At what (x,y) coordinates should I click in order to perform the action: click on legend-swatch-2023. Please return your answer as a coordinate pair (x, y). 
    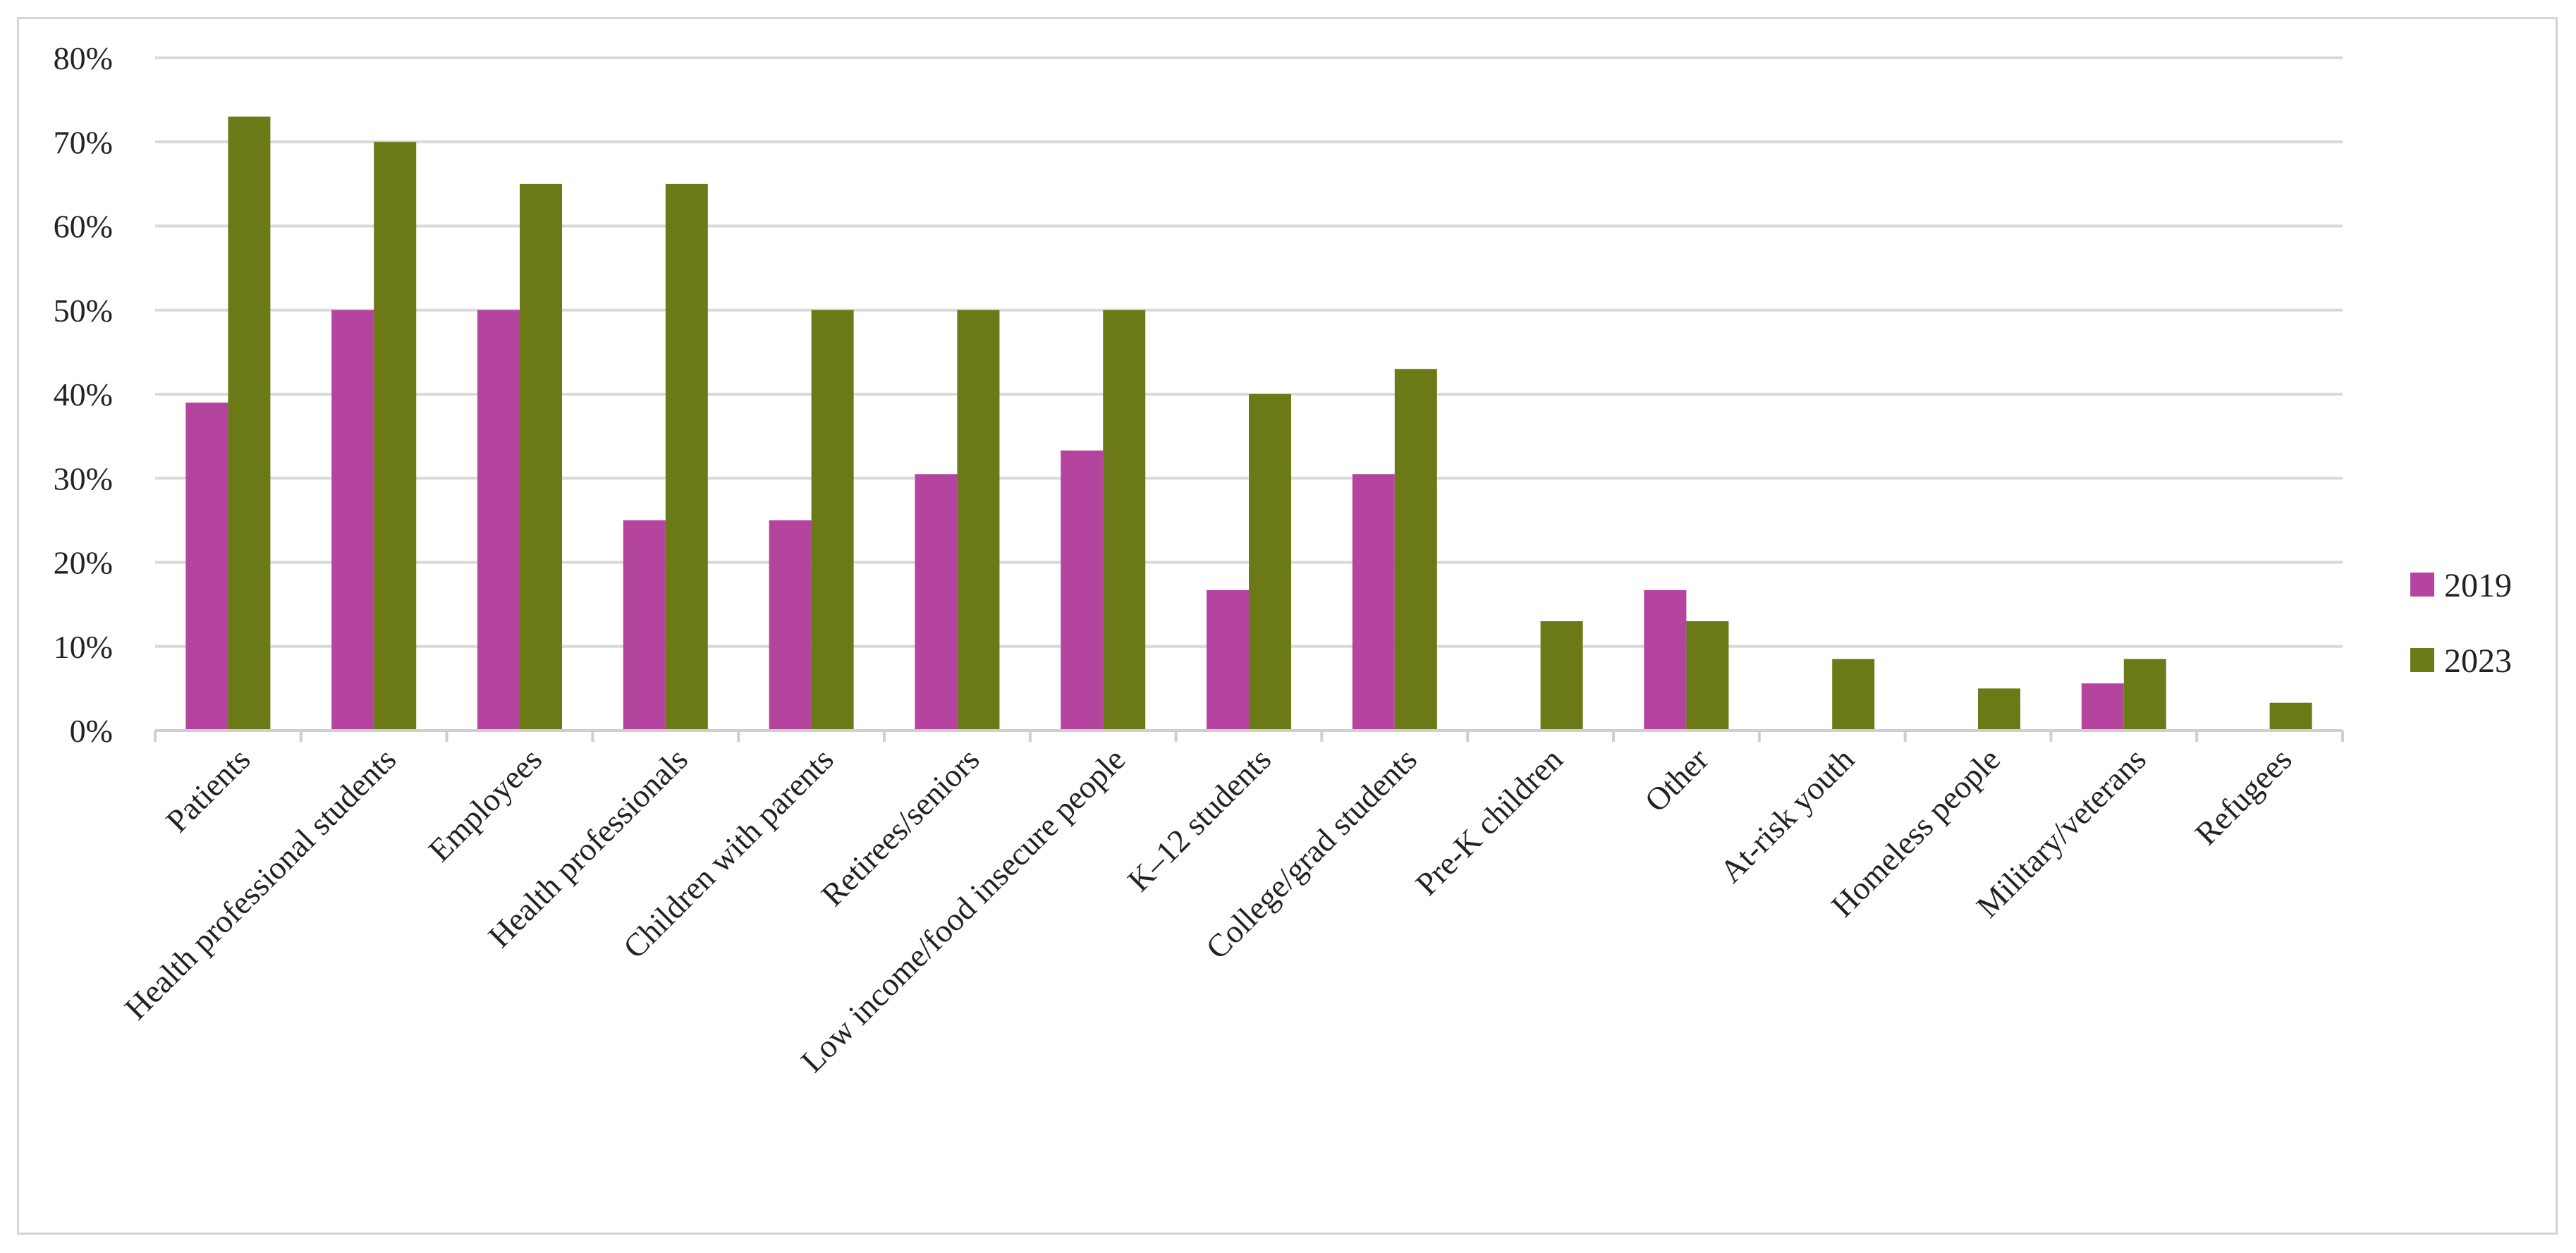
    Looking at the image, I should click on (2422, 660).